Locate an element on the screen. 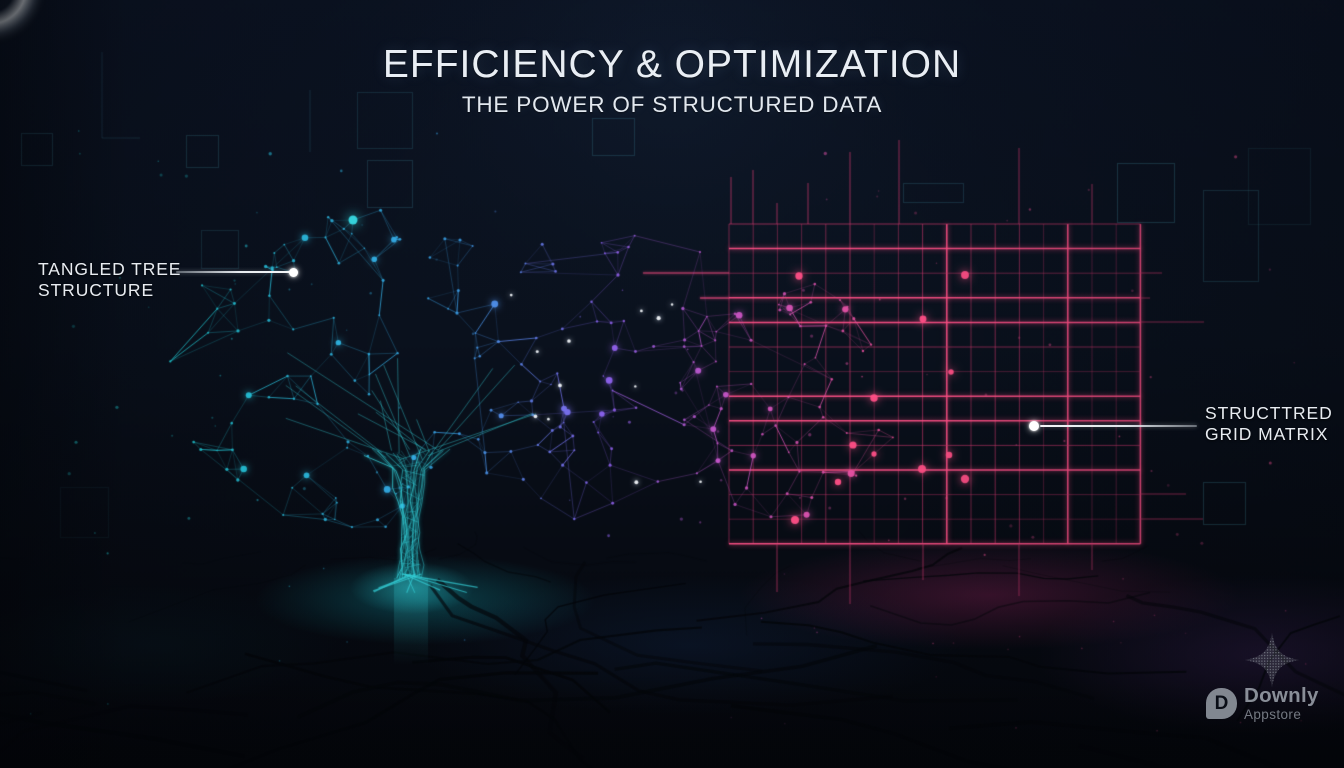  watermark-downly: D Downly Appstore is located at coordinates (1274, 700).